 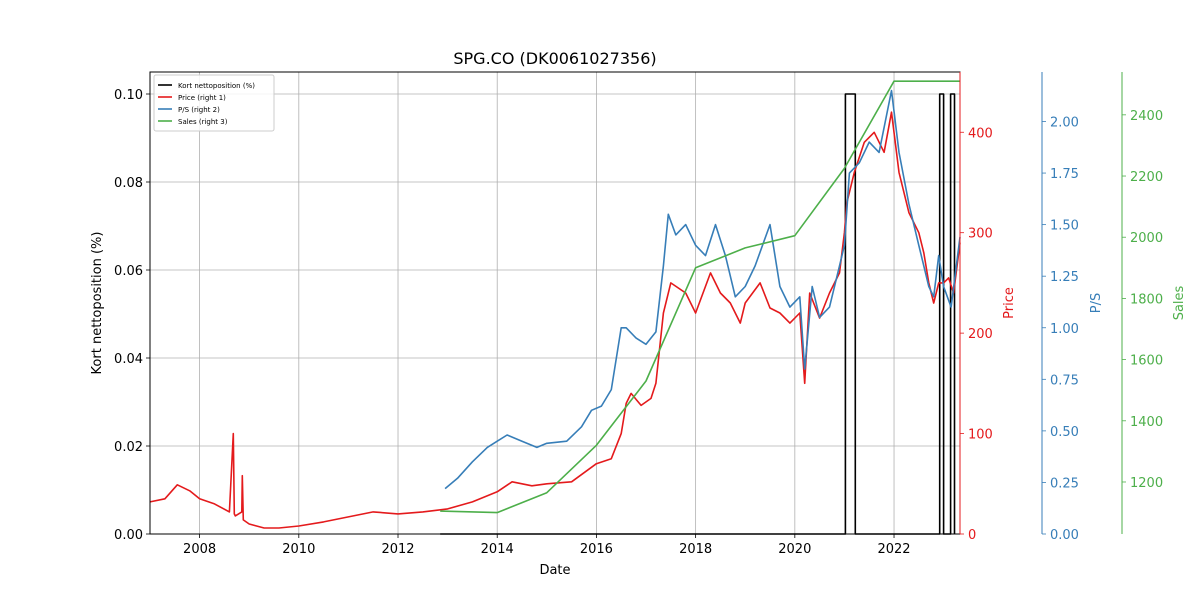 I want to click on x-tick-label: 2008, so click(x=199, y=549).